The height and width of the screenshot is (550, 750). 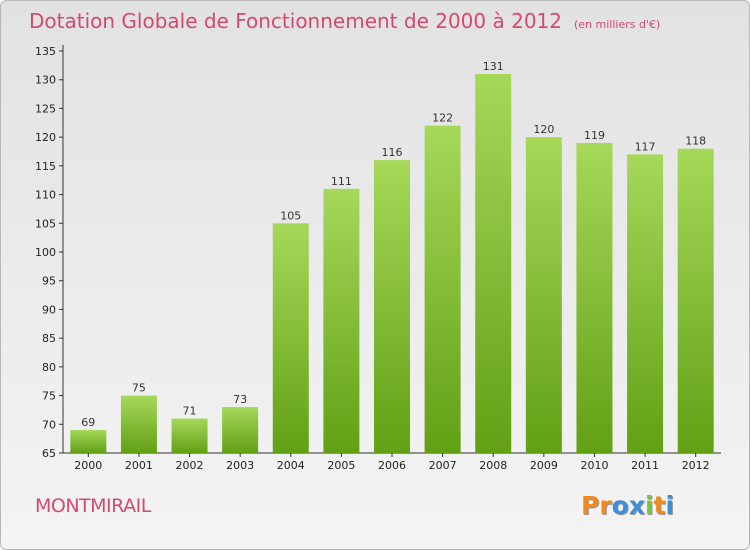 What do you see at coordinates (49, 424) in the screenshot?
I see `y-tick-label: 70` at bounding box center [49, 424].